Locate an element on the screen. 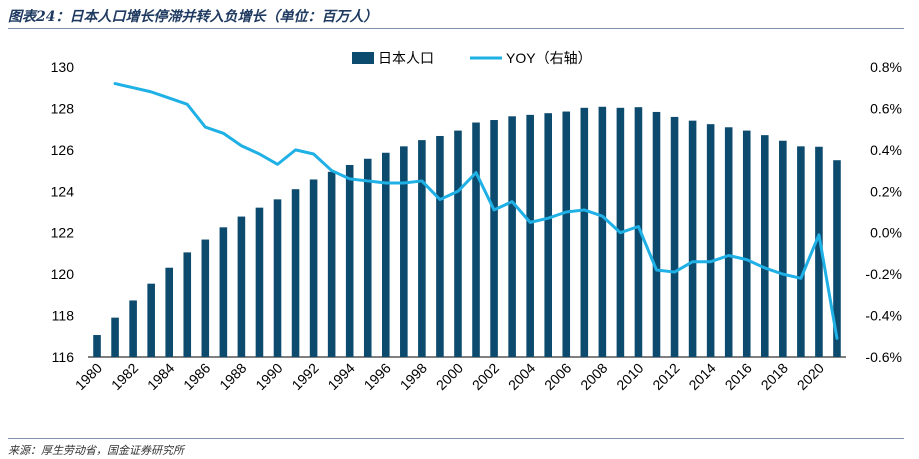 This screenshot has width=919, height=459. population-bar-2018 is located at coordinates (783, 248).